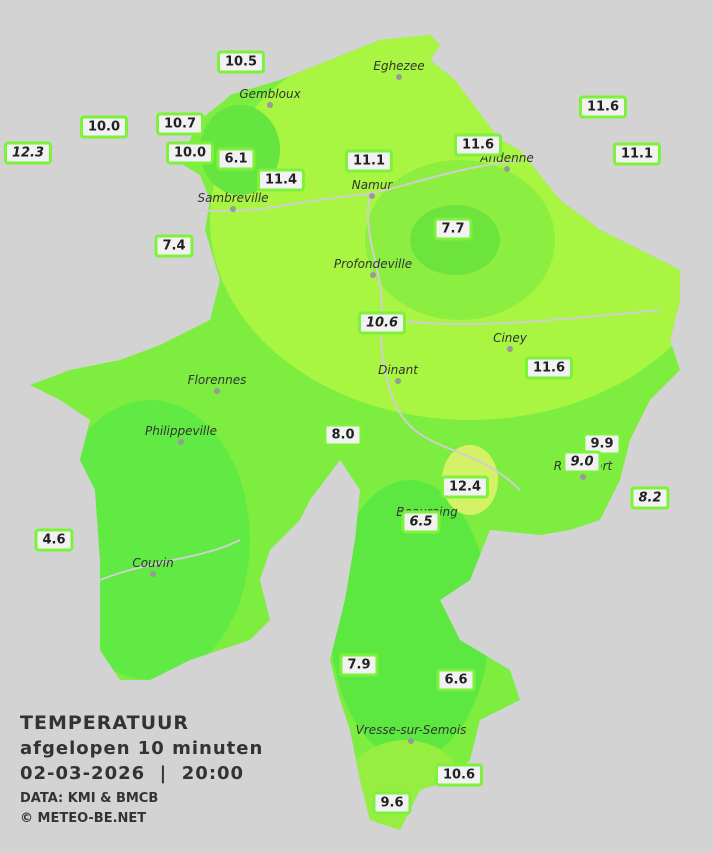 The width and height of the screenshot is (713, 853). What do you see at coordinates (343, 435) in the screenshot?
I see `station-value: 8.0` at bounding box center [343, 435].